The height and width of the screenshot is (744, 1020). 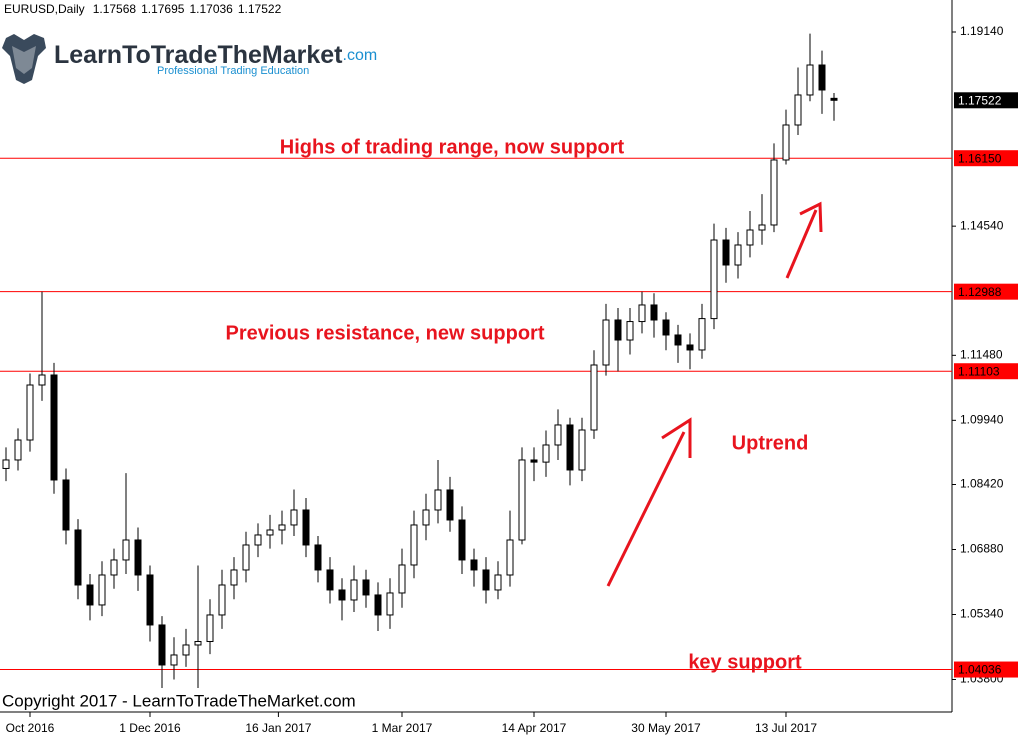 I want to click on y-tick-label: 1.14540, so click(x=982, y=225).